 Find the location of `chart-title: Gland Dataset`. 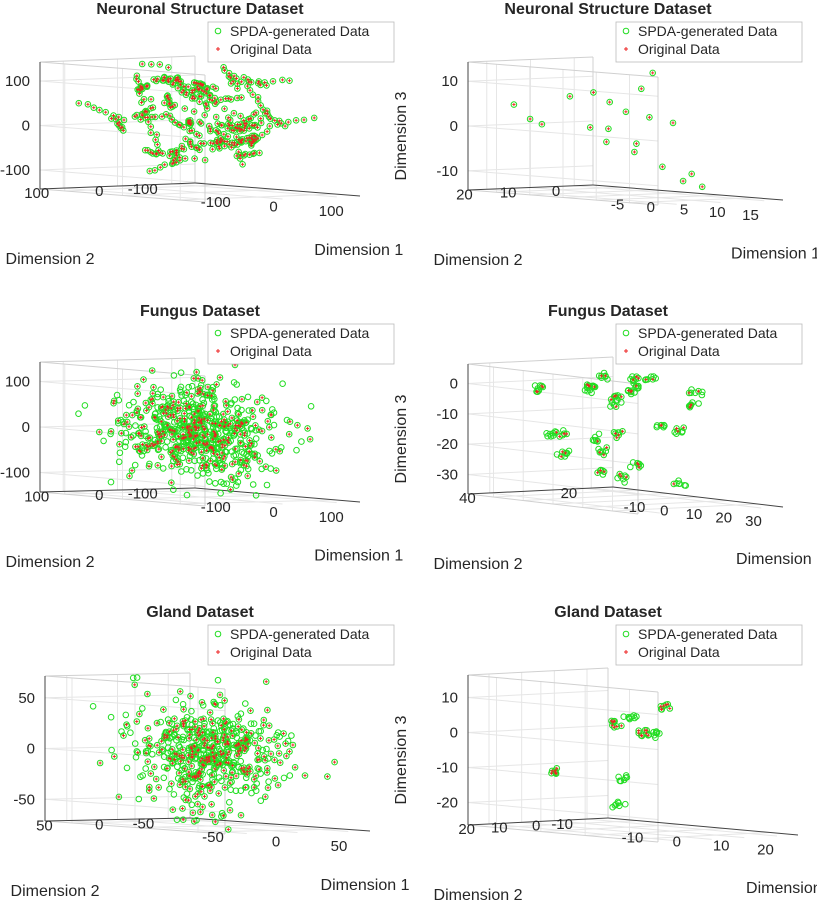

chart-title: Gland Dataset is located at coordinates (608, 612).